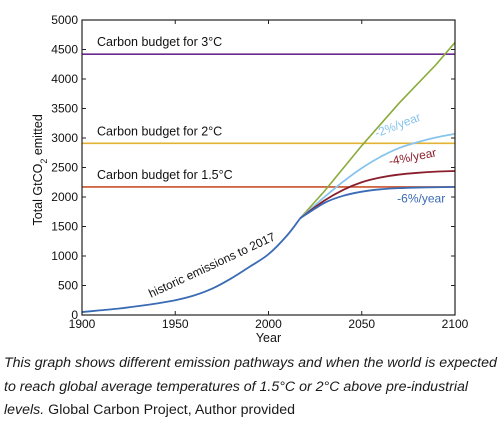 Image resolution: width=502 pixels, height=438 pixels. I want to click on y-tick-label-6: 3000, so click(64, 138).